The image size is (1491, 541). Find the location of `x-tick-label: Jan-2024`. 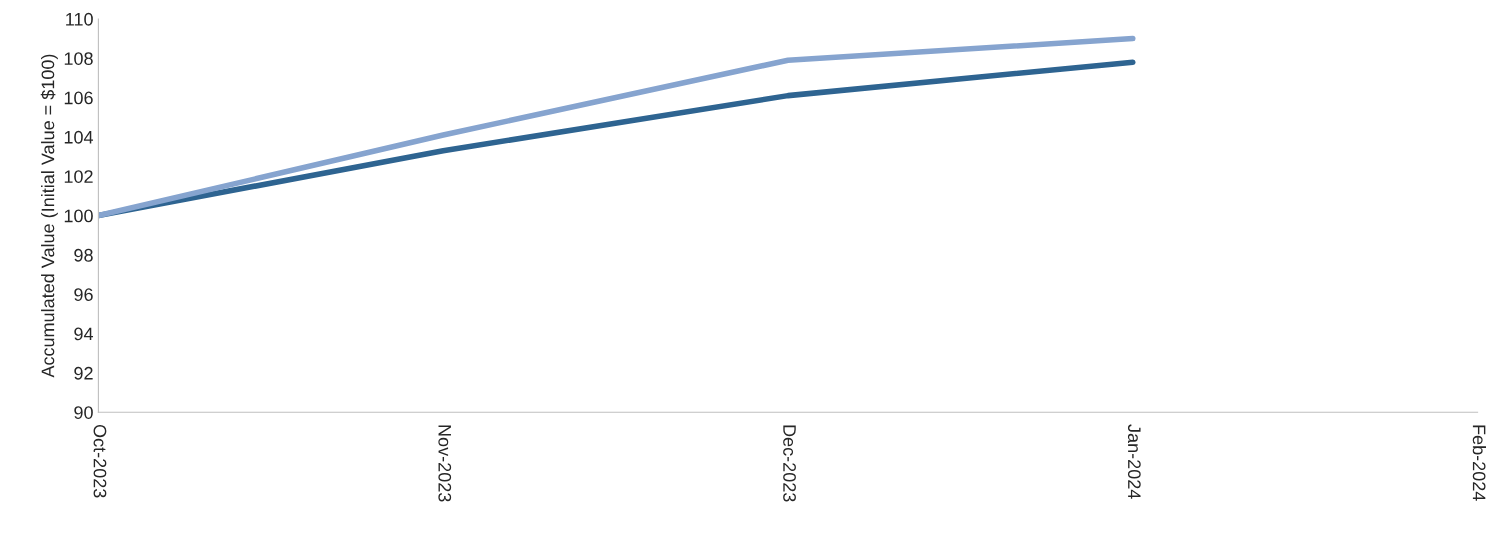

x-tick-label: Jan-2024 is located at coordinates (1134, 461).